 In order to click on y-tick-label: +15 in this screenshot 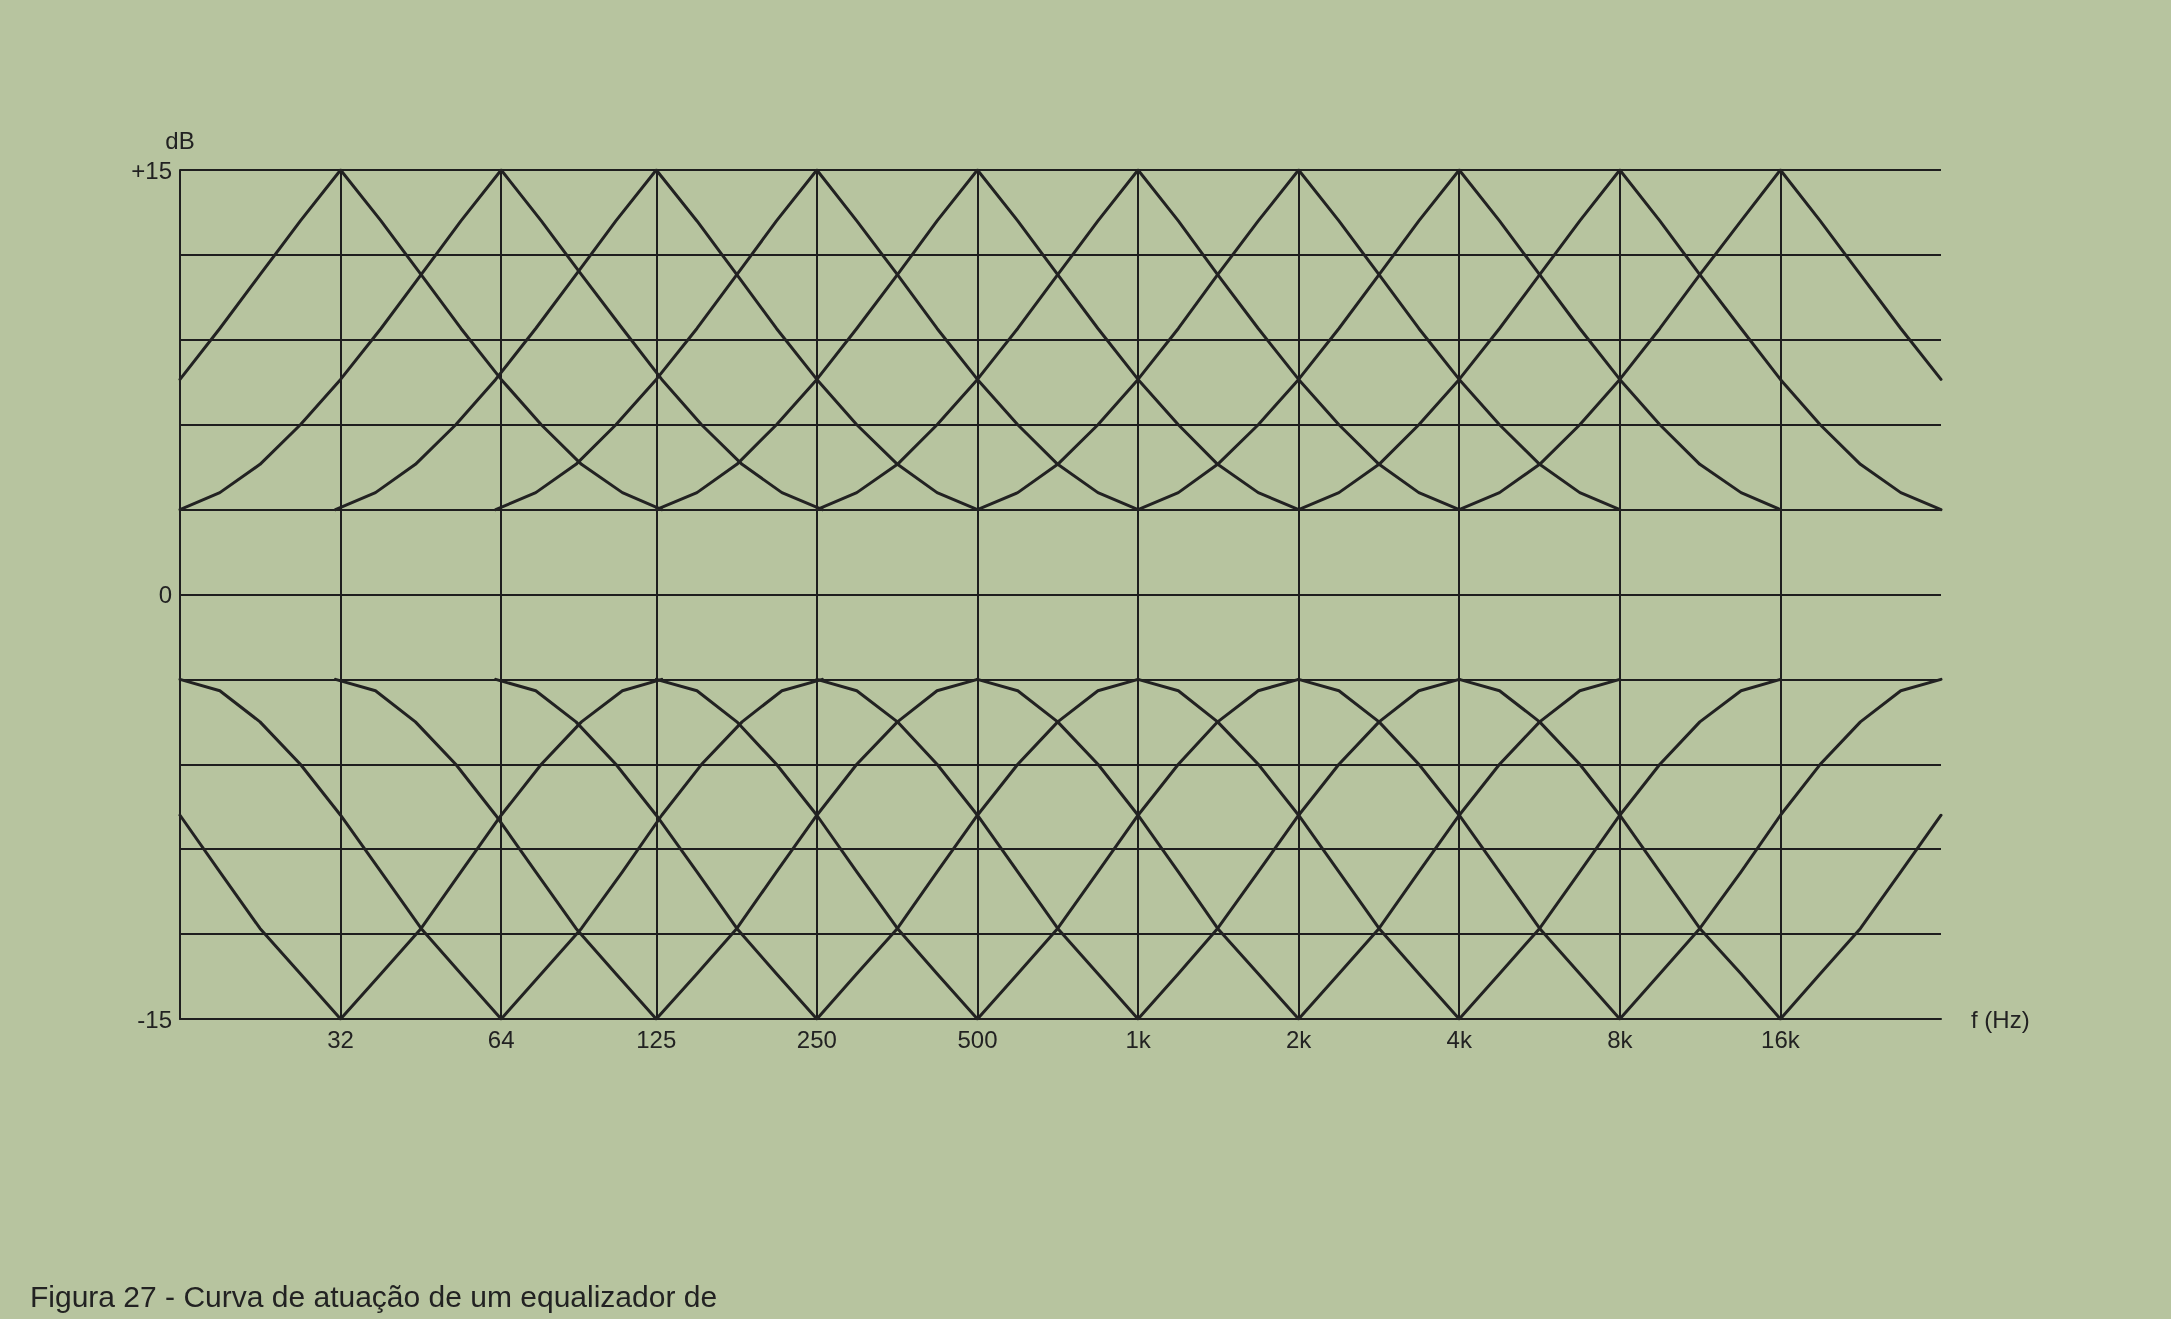, I will do `click(151, 170)`.